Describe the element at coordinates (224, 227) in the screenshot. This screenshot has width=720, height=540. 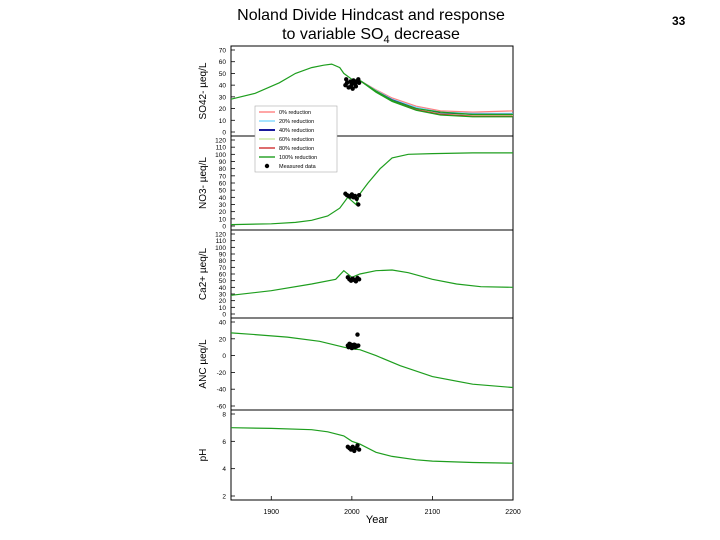
I see `y-tick-label-no3: 0` at that location.